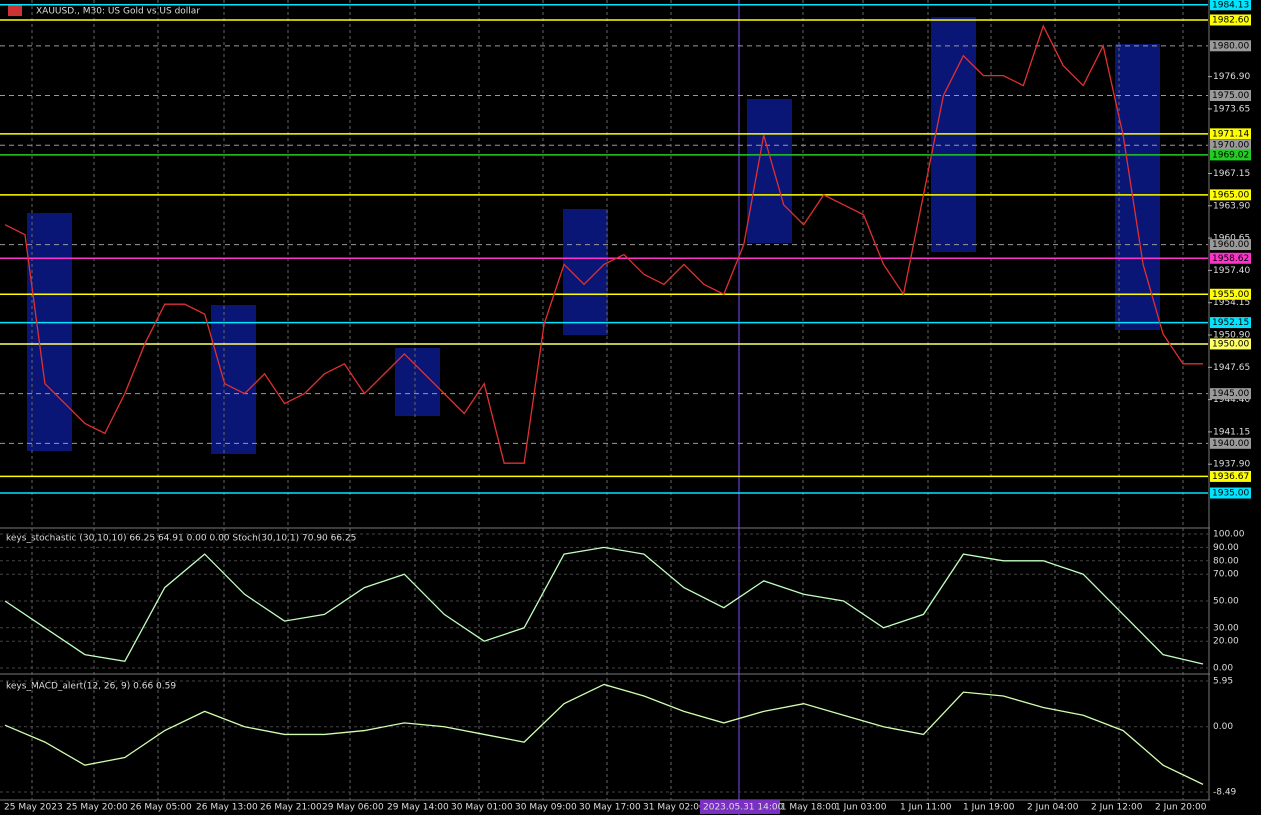 The width and height of the screenshot is (1261, 815). I want to click on indicator-tick: 20.00, so click(1226, 642).